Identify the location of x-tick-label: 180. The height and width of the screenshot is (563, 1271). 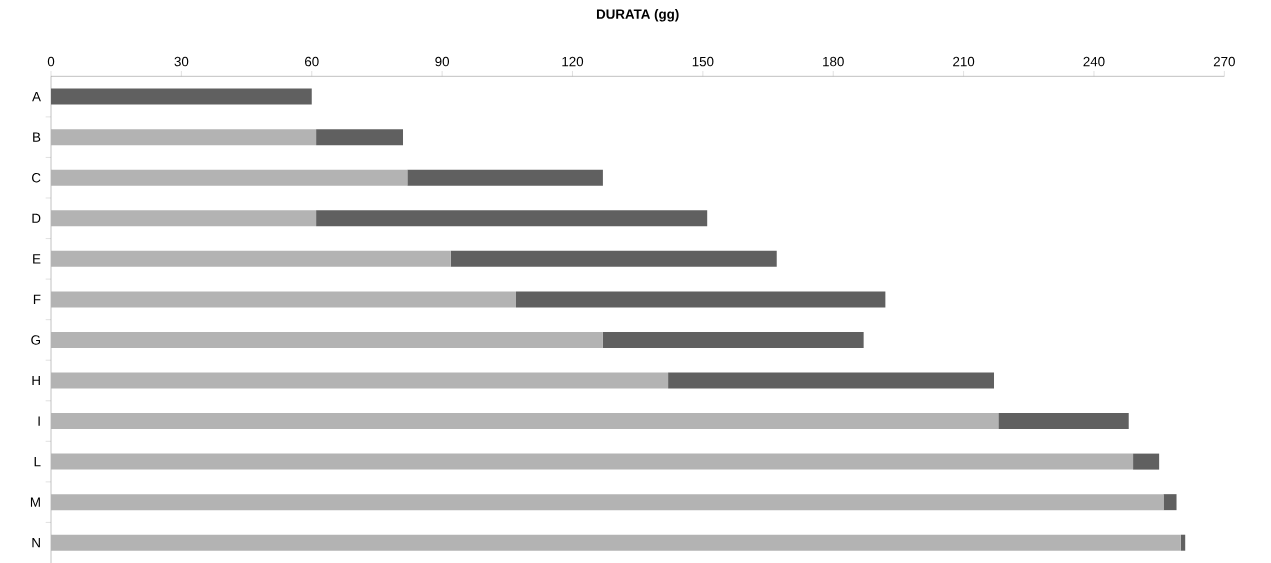
(833, 61).